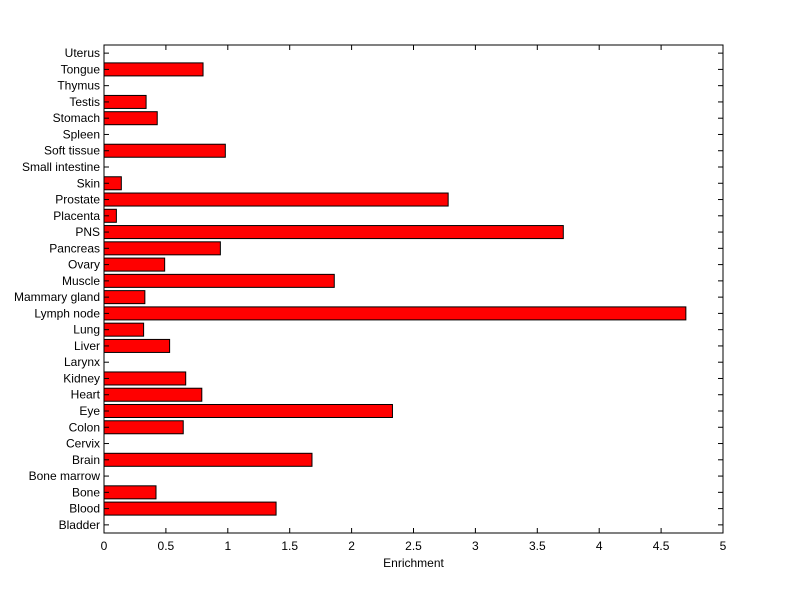  I want to click on y-tick-label-testis: Testis, so click(84, 102).